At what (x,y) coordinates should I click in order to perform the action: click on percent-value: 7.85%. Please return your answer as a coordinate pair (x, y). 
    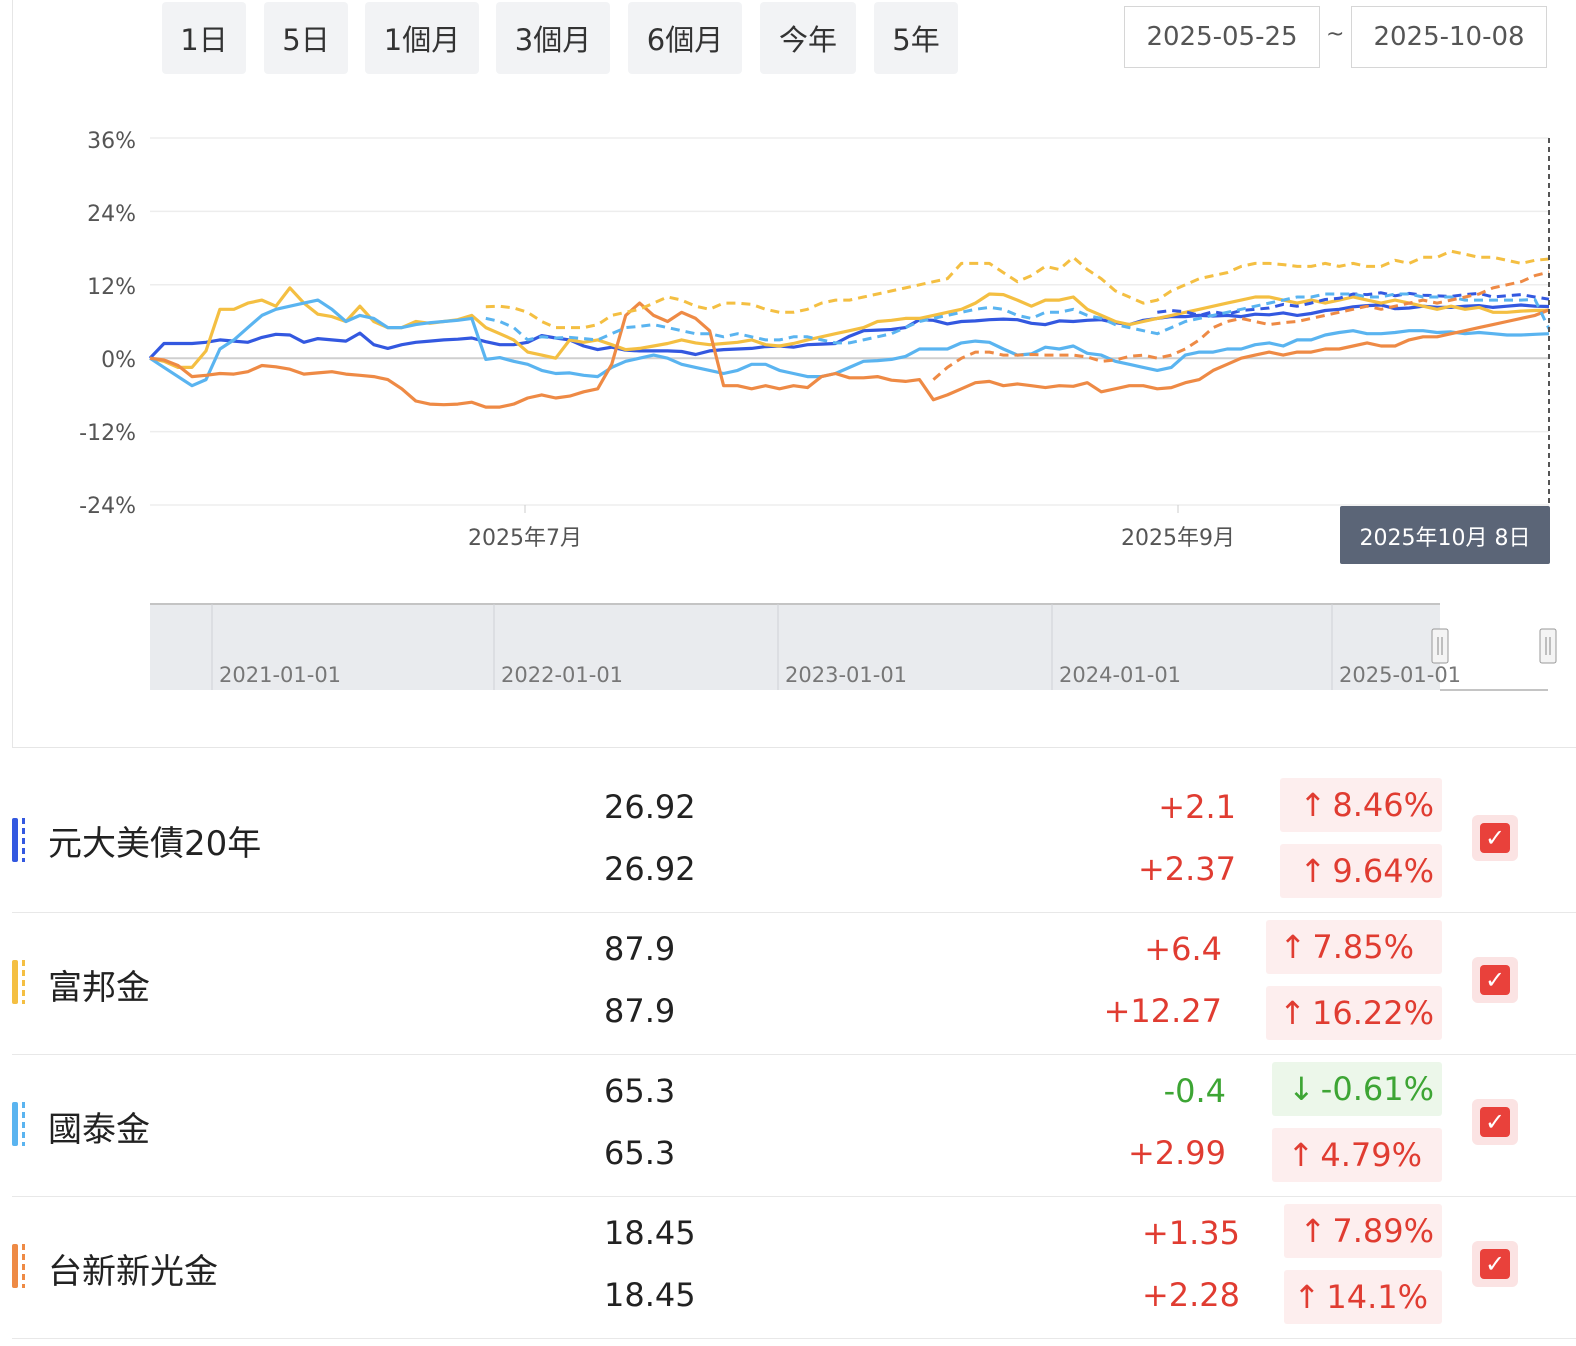
    Looking at the image, I should click on (1363, 947).